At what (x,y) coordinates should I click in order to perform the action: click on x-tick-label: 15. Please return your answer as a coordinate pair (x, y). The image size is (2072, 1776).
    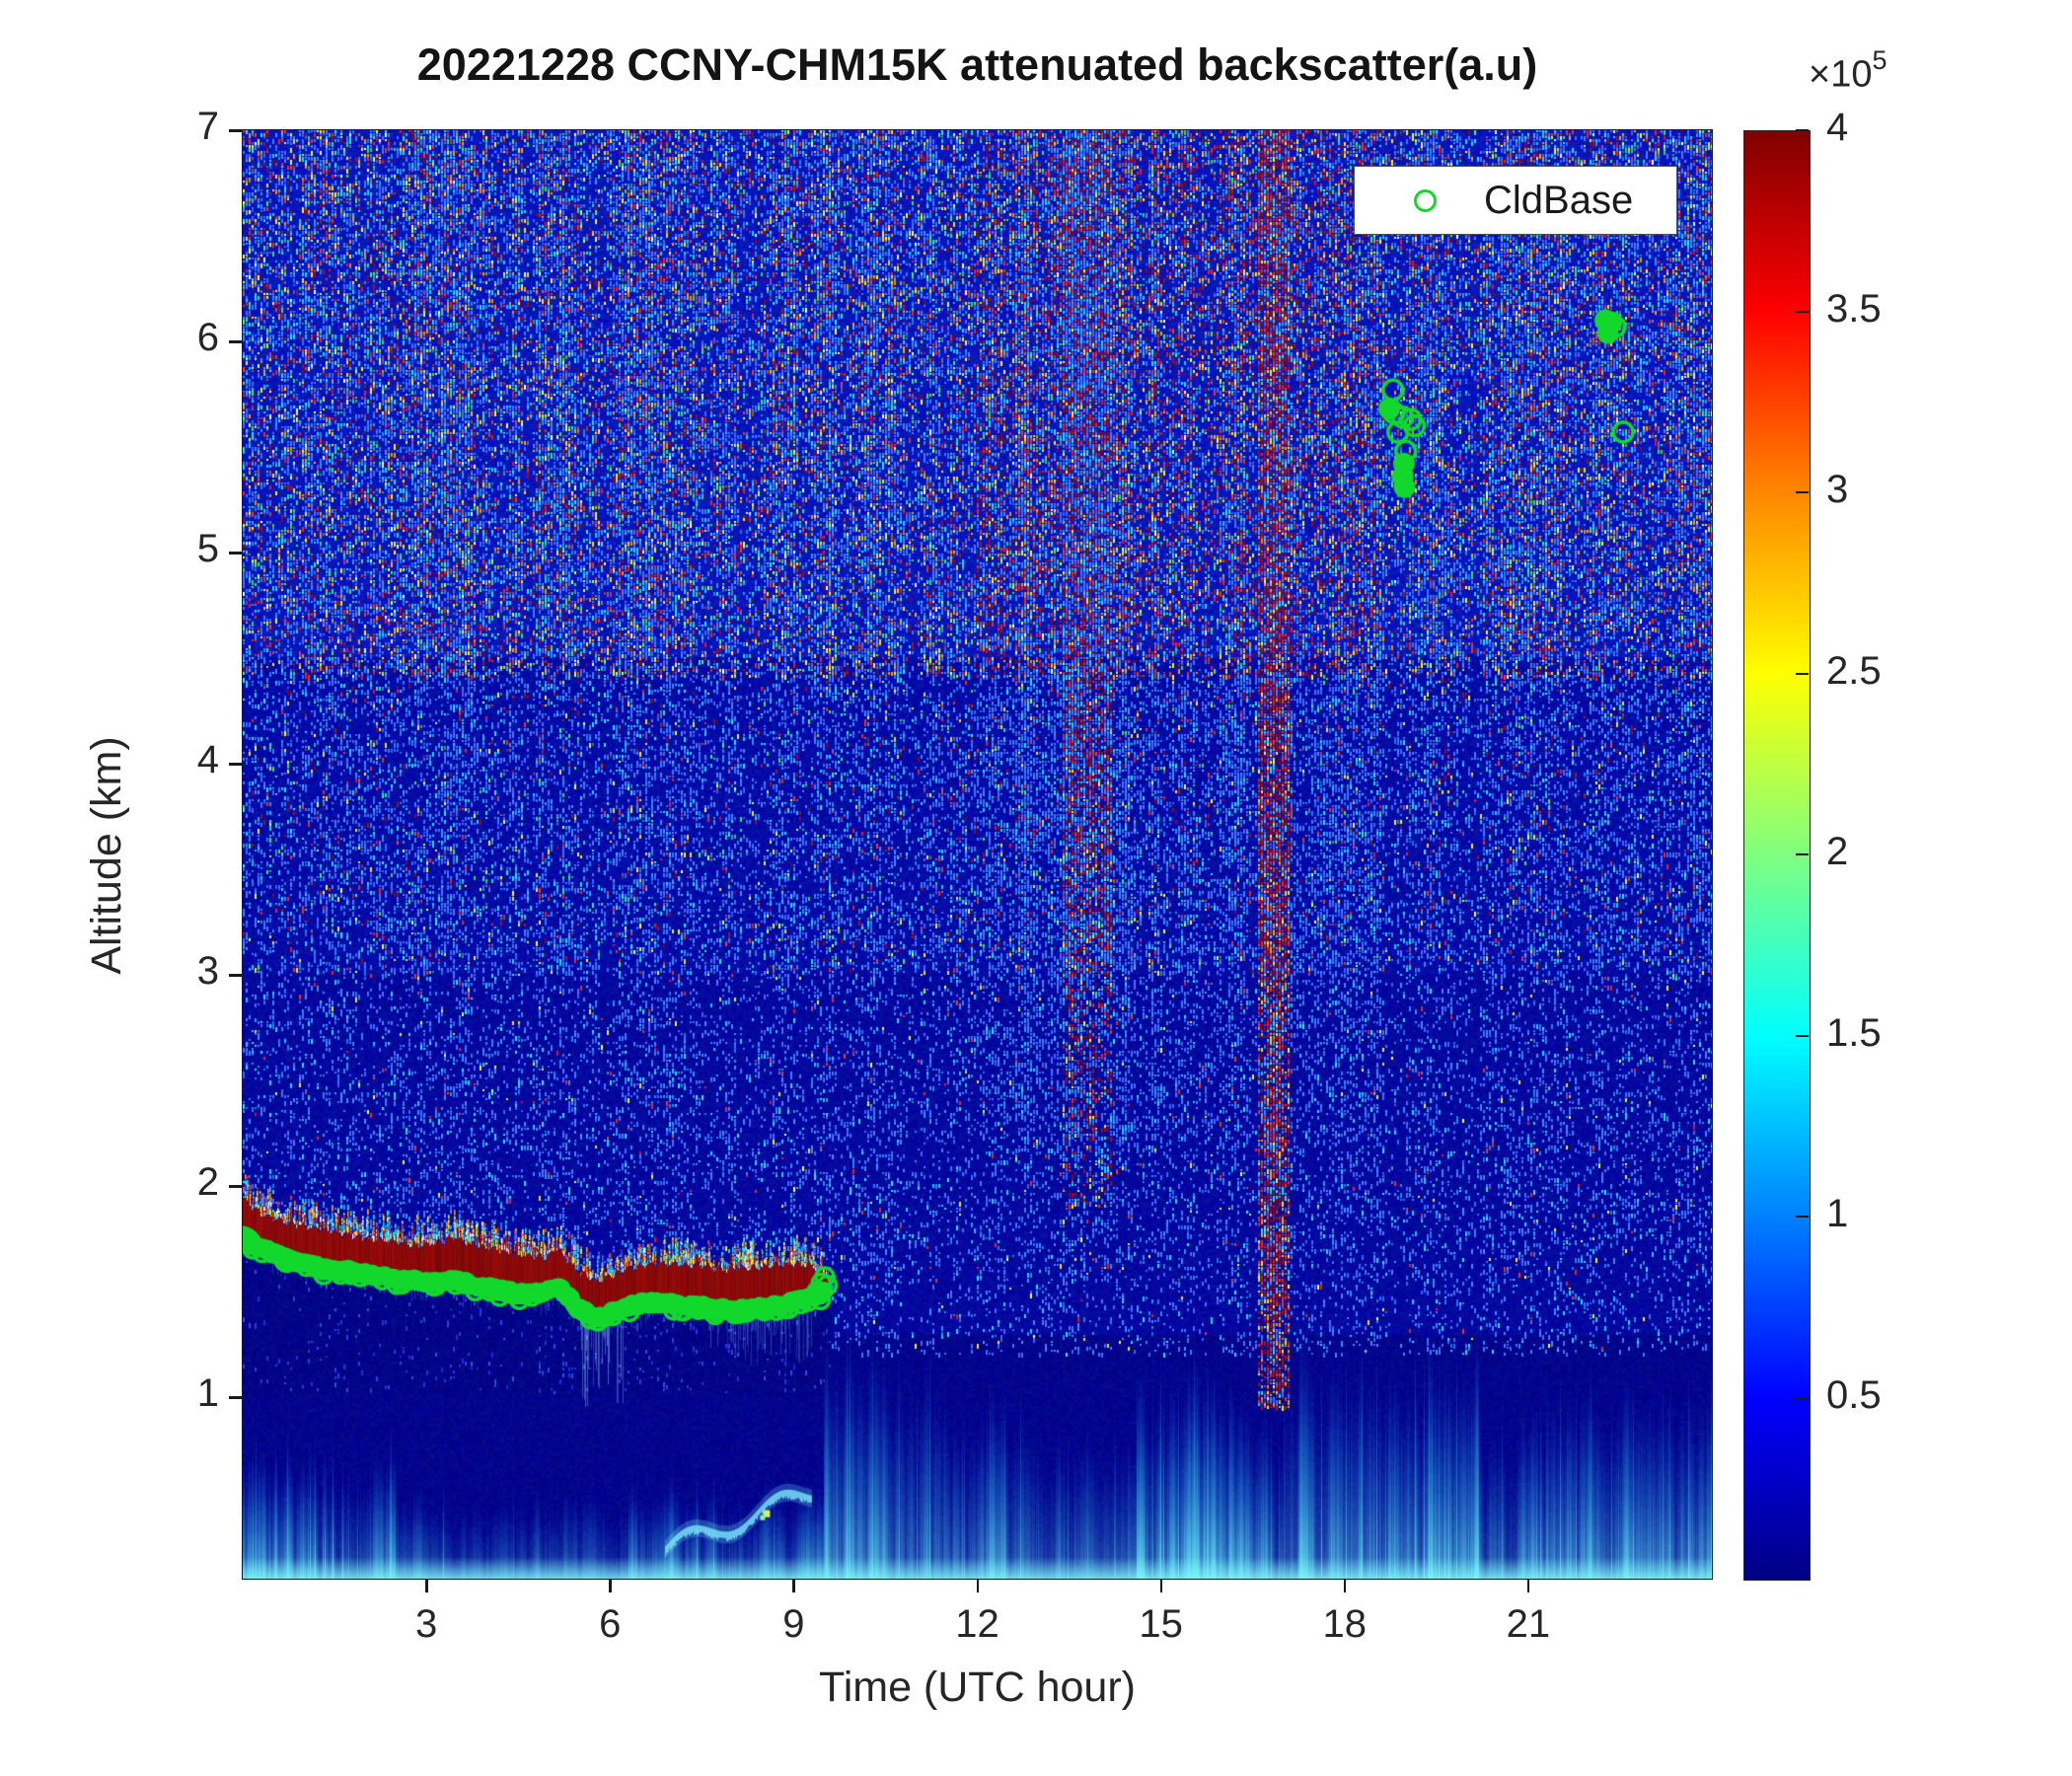
    Looking at the image, I should click on (1161, 1624).